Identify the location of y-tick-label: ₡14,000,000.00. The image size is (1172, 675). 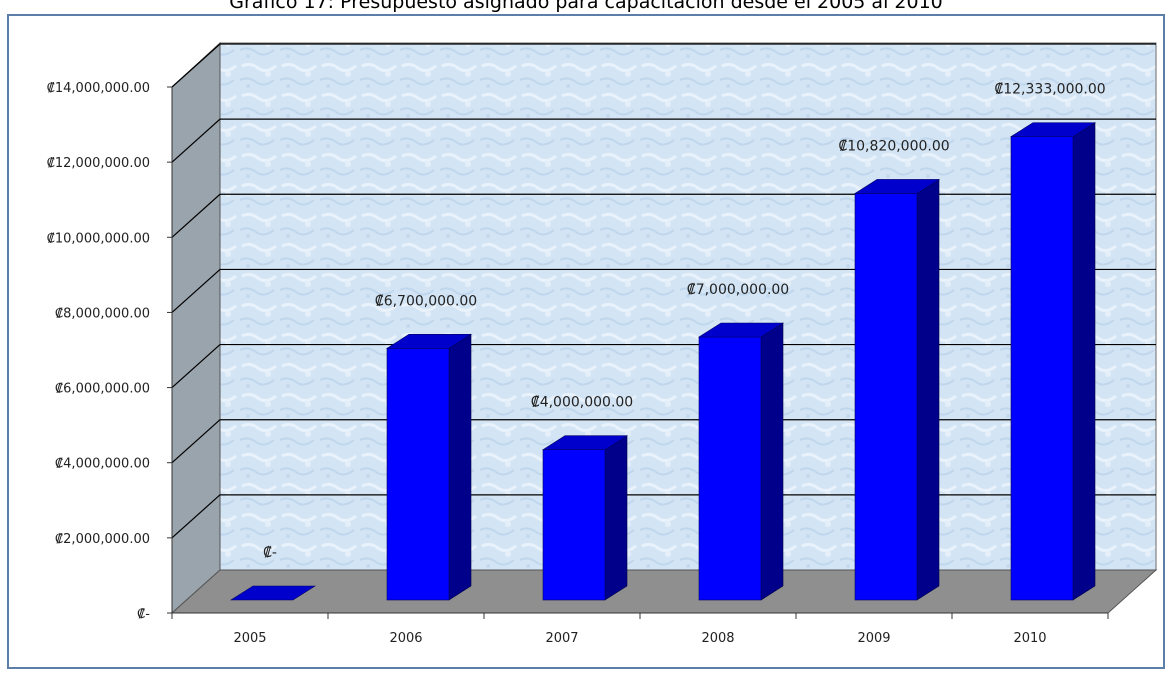
(98, 88).